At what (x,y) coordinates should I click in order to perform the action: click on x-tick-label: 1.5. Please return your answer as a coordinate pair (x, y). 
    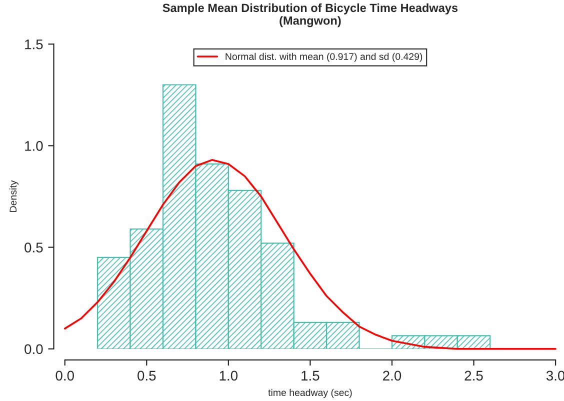
    Looking at the image, I should click on (311, 375).